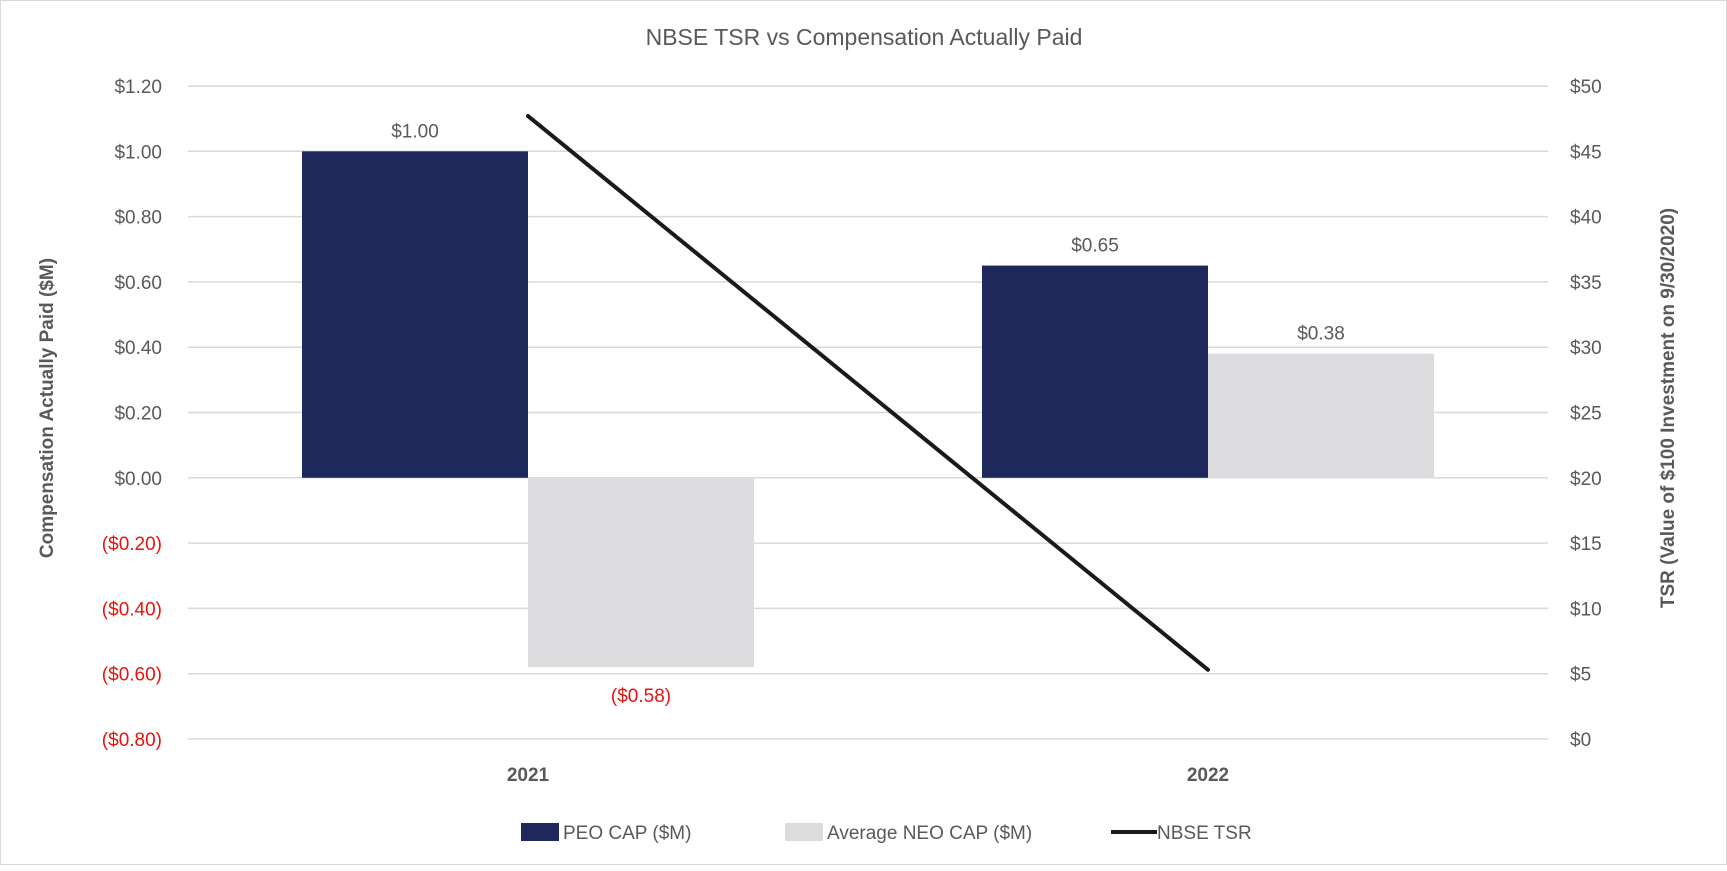 Image resolution: width=1727 pixels, height=871 pixels. I want to click on data-label: $0.38, so click(1321, 334).